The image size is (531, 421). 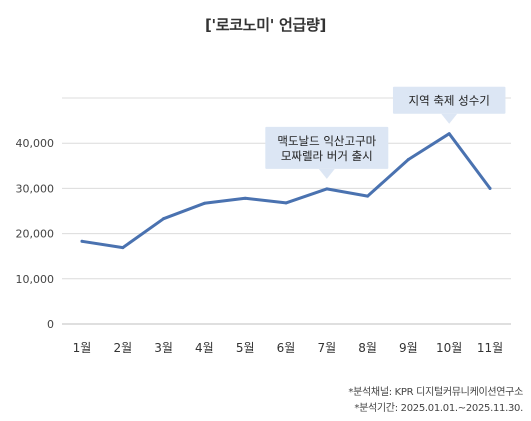 What do you see at coordinates (367, 348) in the screenshot?
I see `x-tick-label: 8월` at bounding box center [367, 348].